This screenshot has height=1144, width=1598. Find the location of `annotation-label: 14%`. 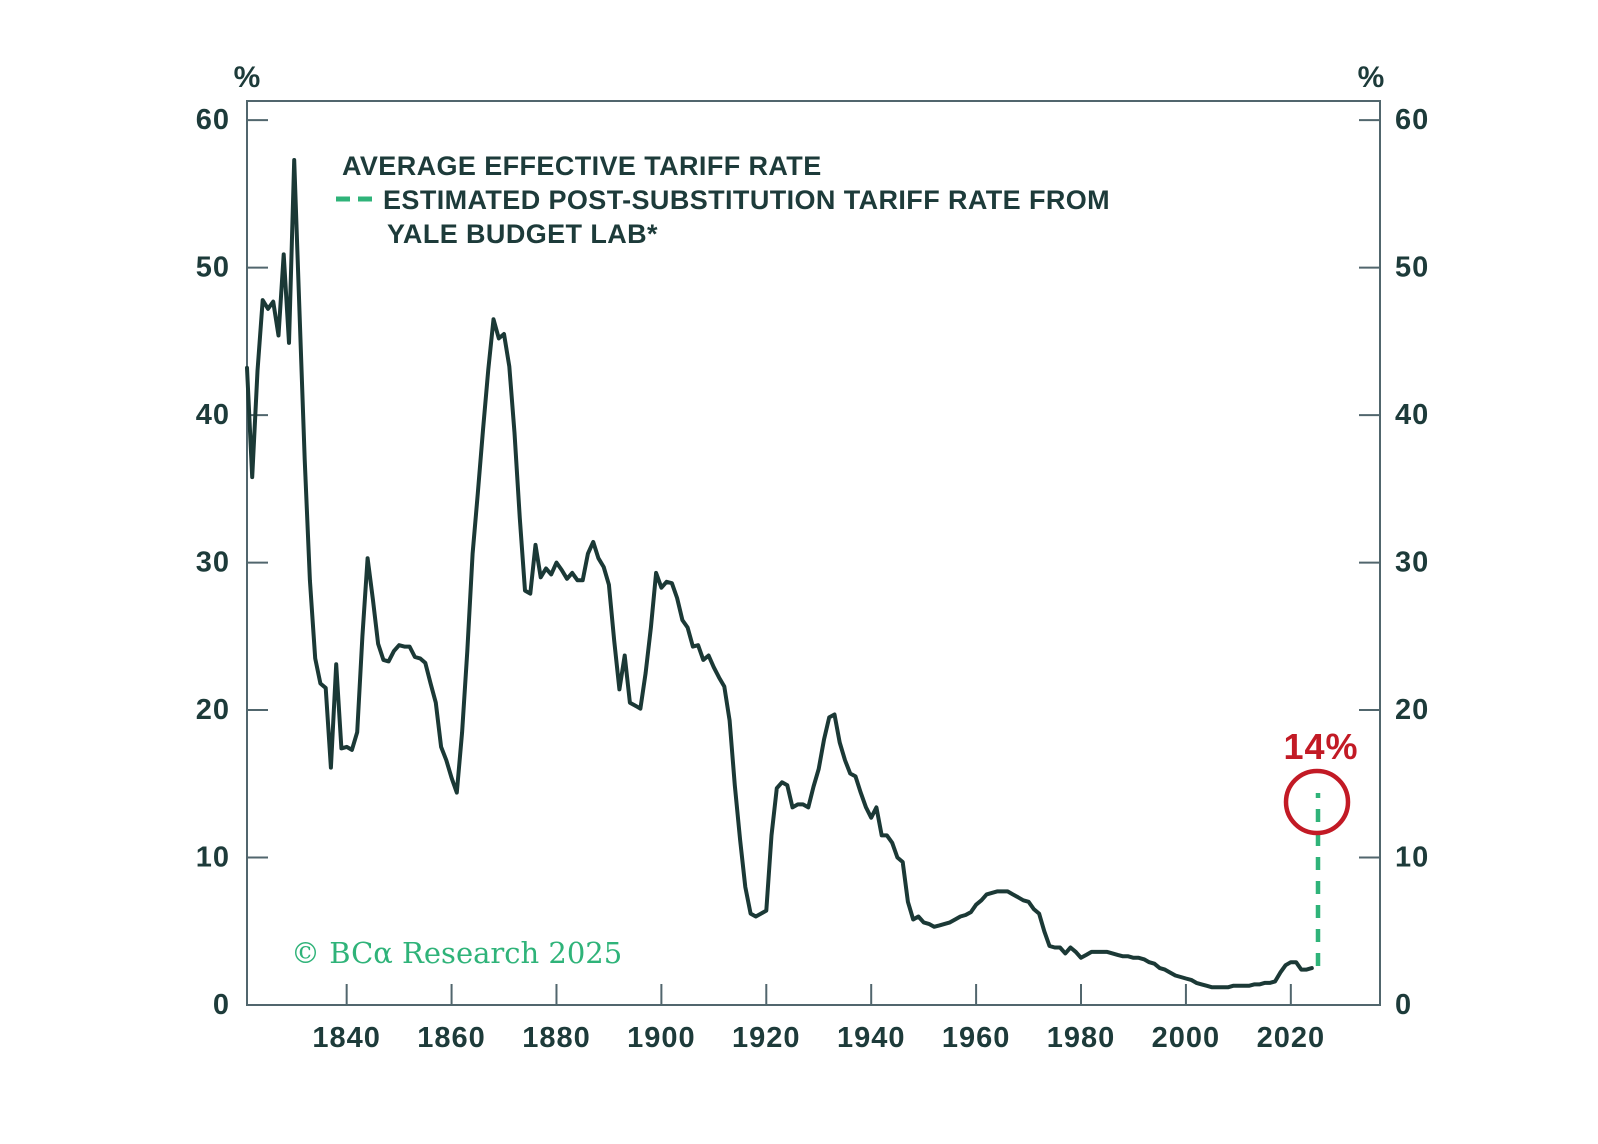

annotation-label: 14% is located at coordinates (1320, 746).